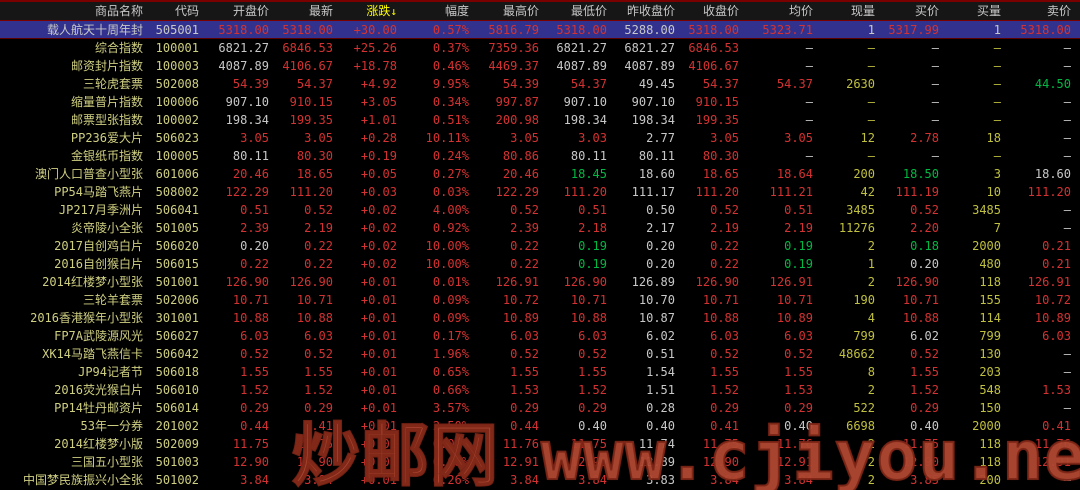 Image resolution: width=1080 pixels, height=490 pixels. Describe the element at coordinates (381, 11) in the screenshot. I see `column-header-change: 涨跌↓` at that location.